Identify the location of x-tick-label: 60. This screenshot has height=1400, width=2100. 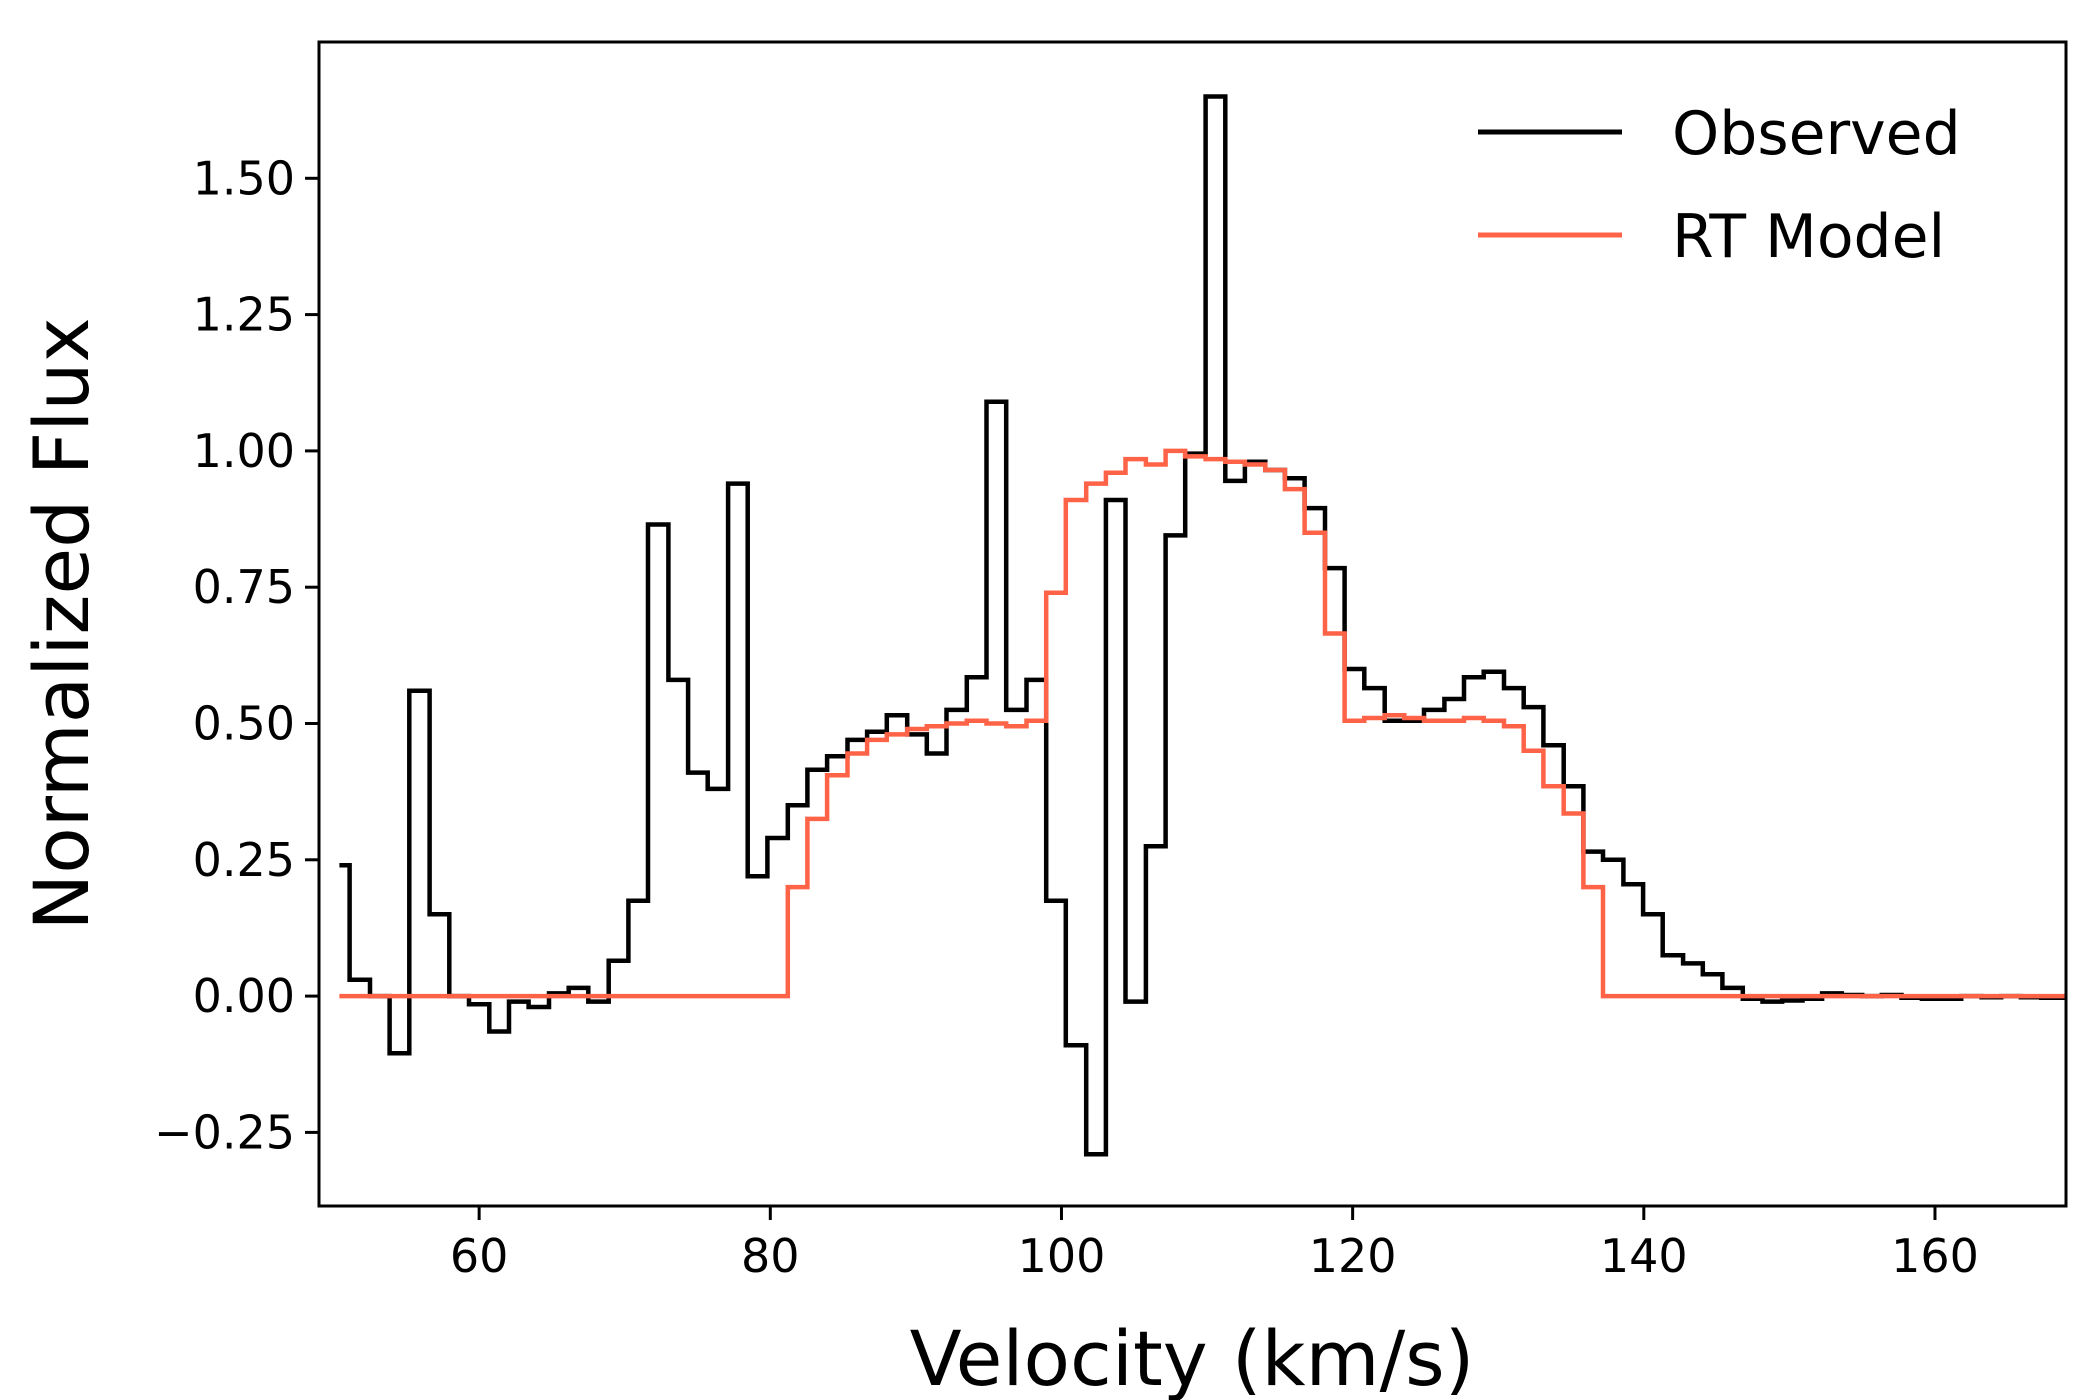
(479, 1256).